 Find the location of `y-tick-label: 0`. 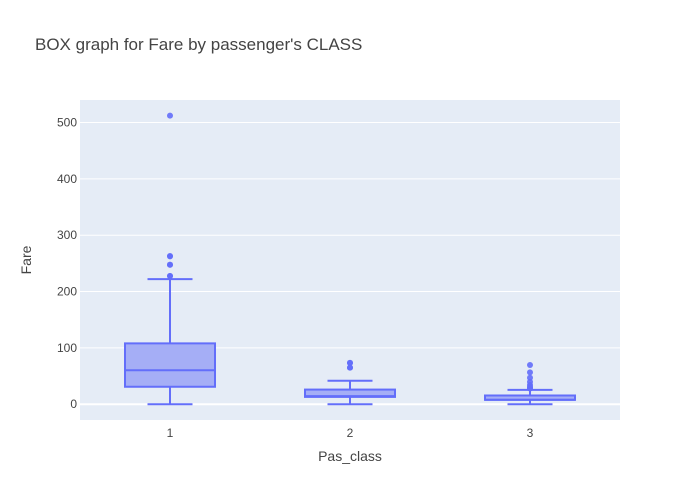

y-tick-label: 0 is located at coordinates (73, 404).